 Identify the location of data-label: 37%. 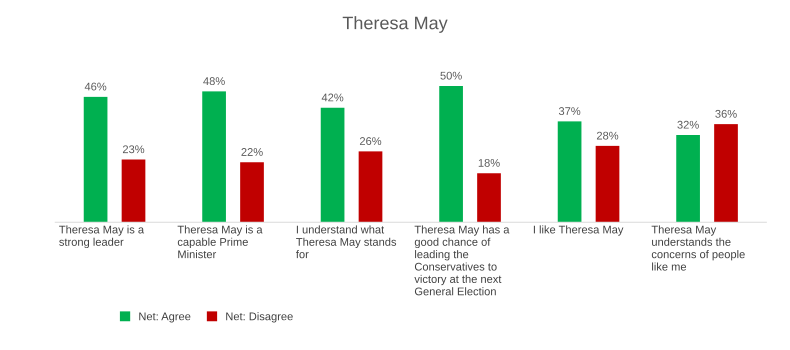
(569, 111).